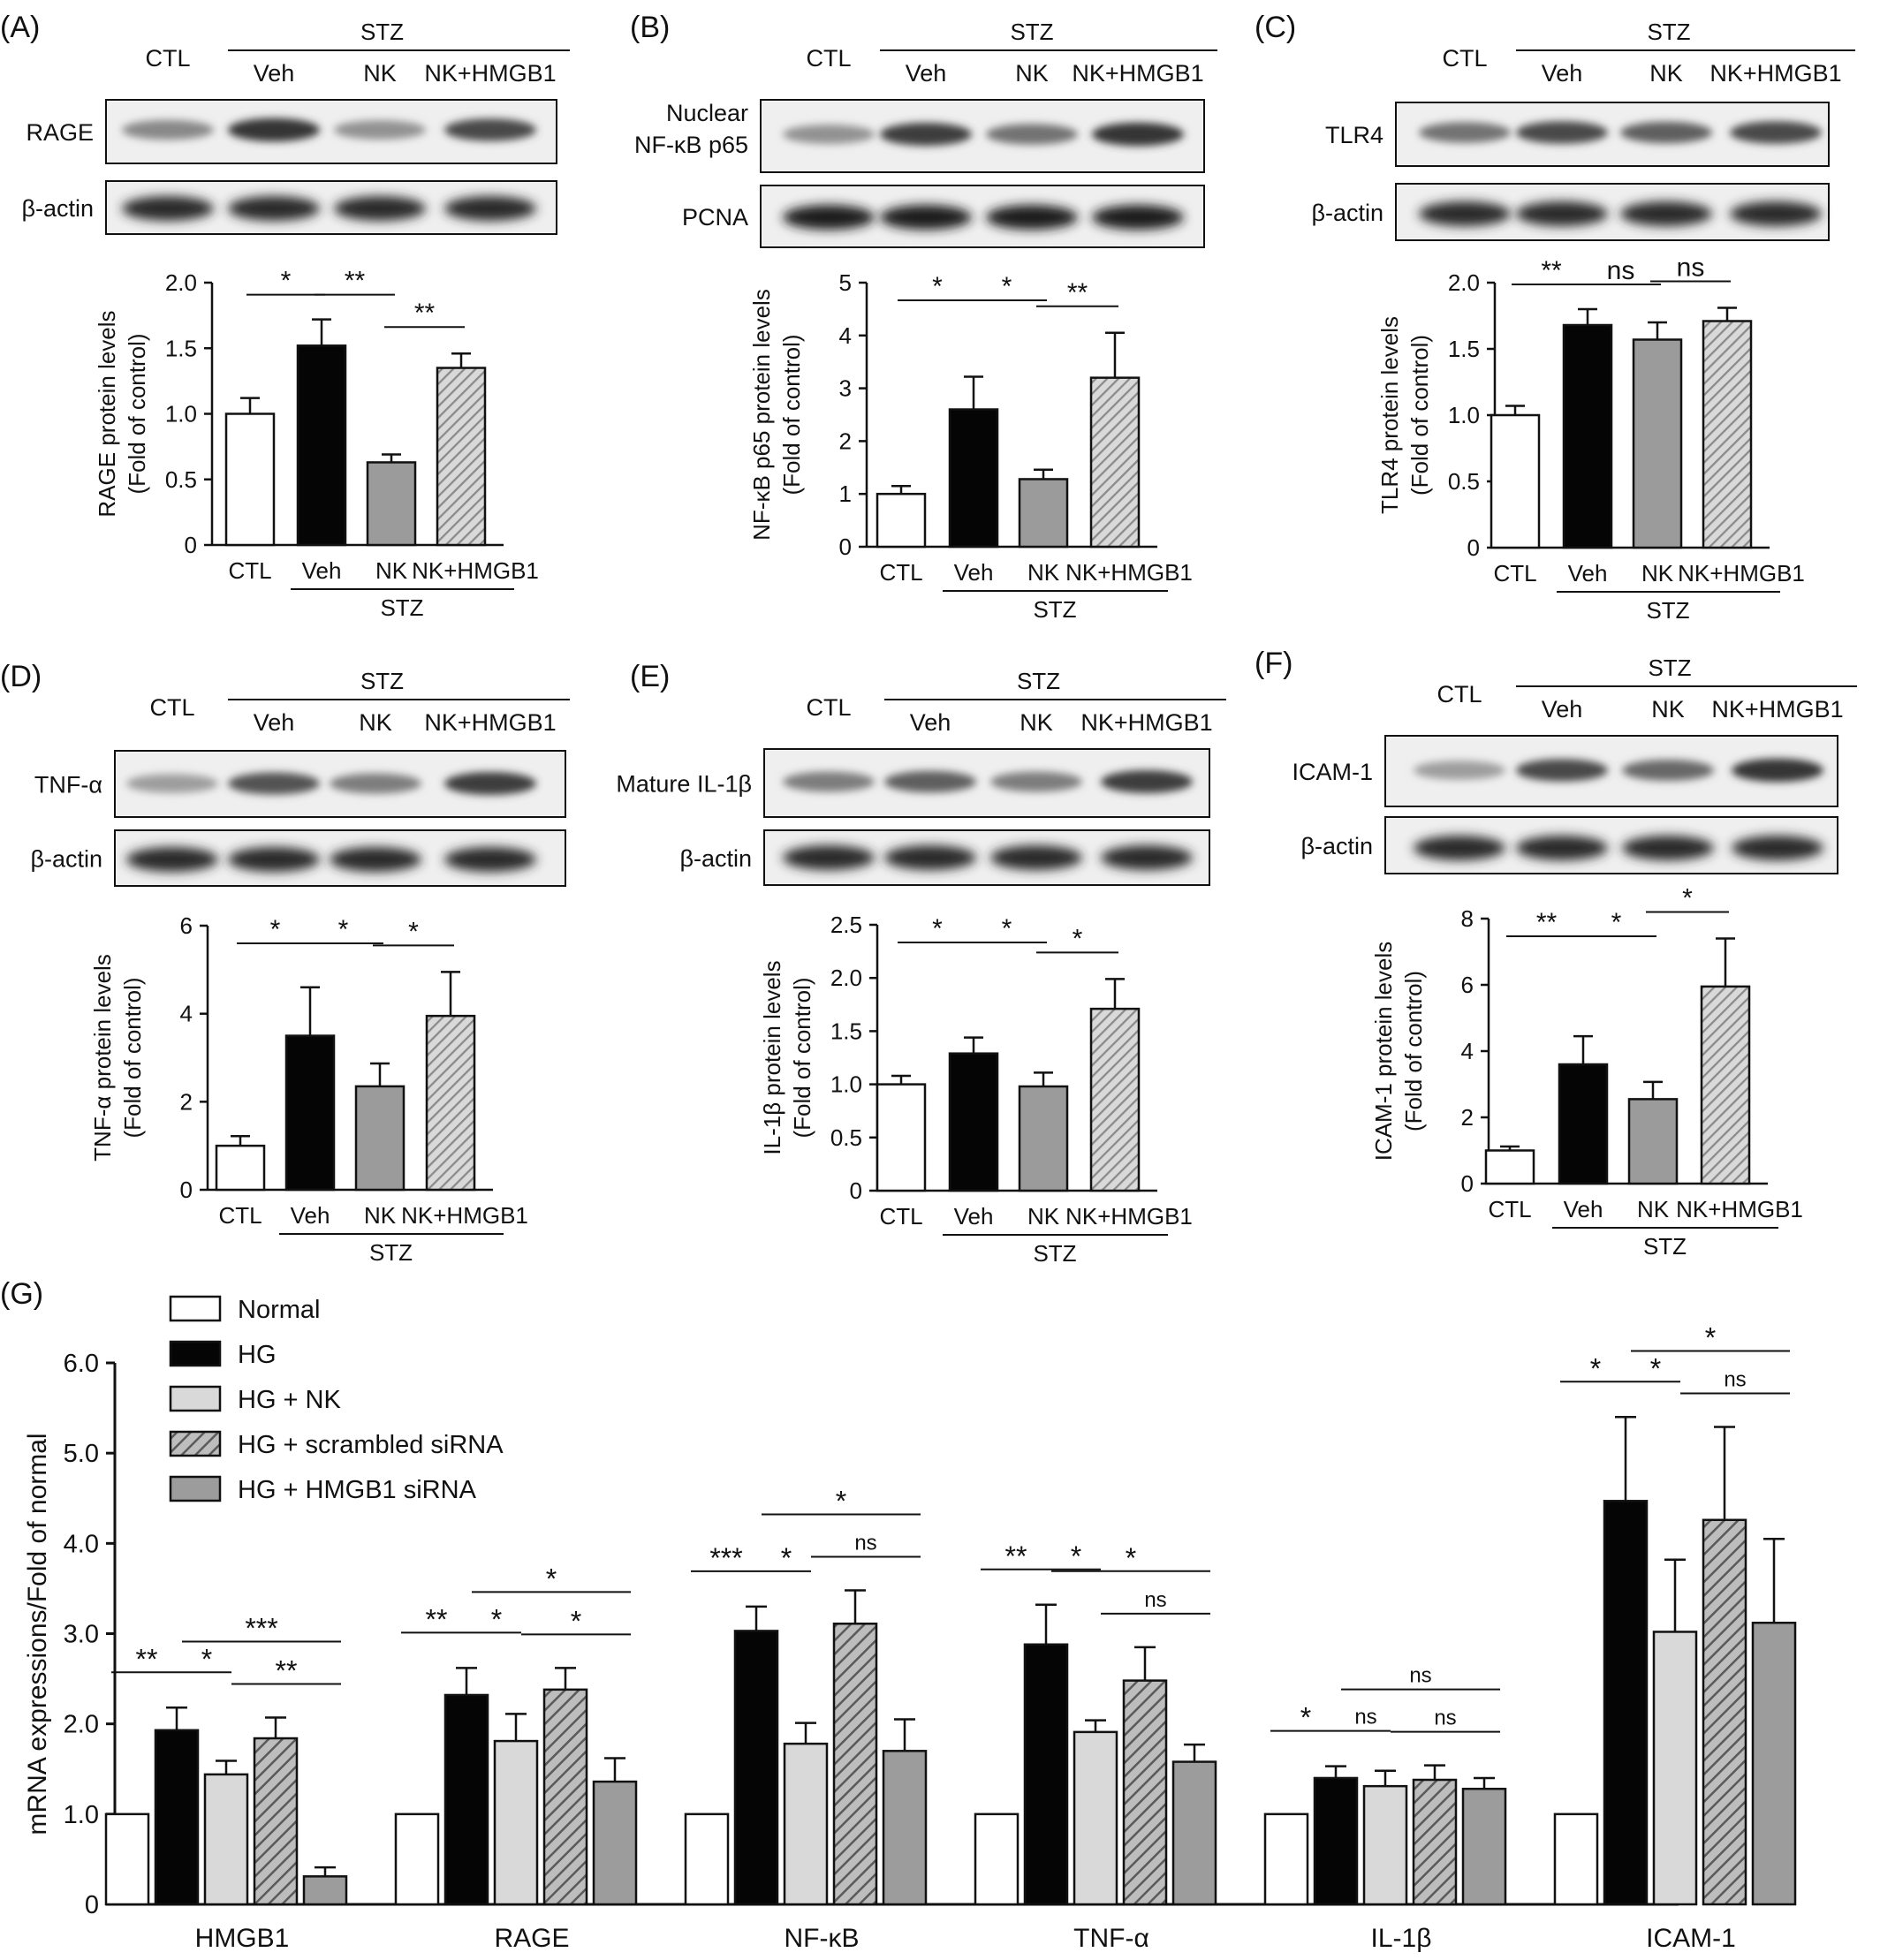 This screenshot has width=1880, height=1960. I want to click on y-tick-label: 4, so click(187, 1014).